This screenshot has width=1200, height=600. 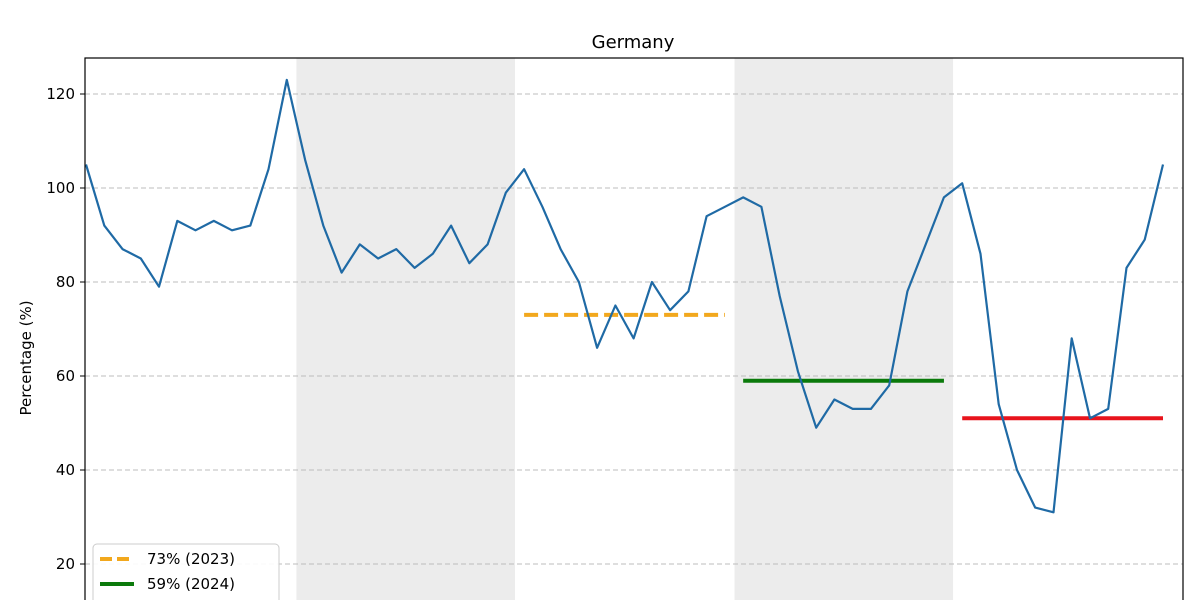 I want to click on ytick-label-100: 100, so click(x=60, y=188).